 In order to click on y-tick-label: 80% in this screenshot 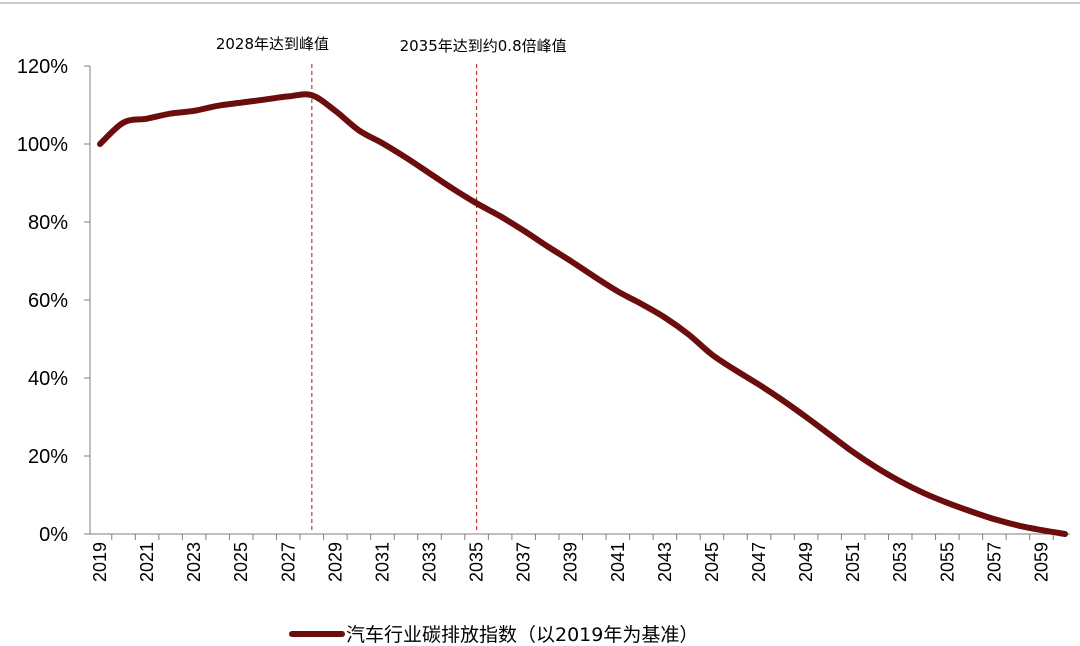, I will do `click(48, 223)`.